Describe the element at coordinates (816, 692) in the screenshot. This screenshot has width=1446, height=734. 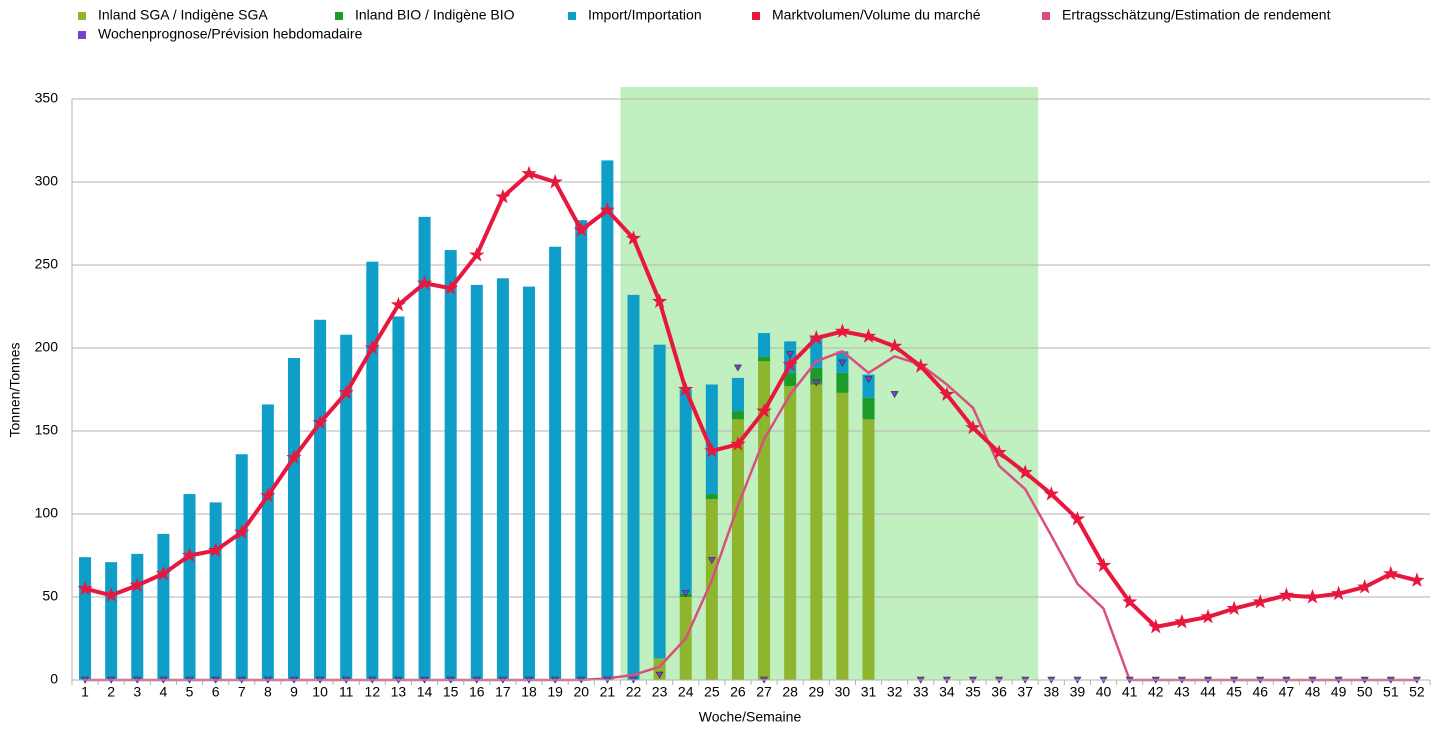
I see `x-tick-label: 29` at that location.